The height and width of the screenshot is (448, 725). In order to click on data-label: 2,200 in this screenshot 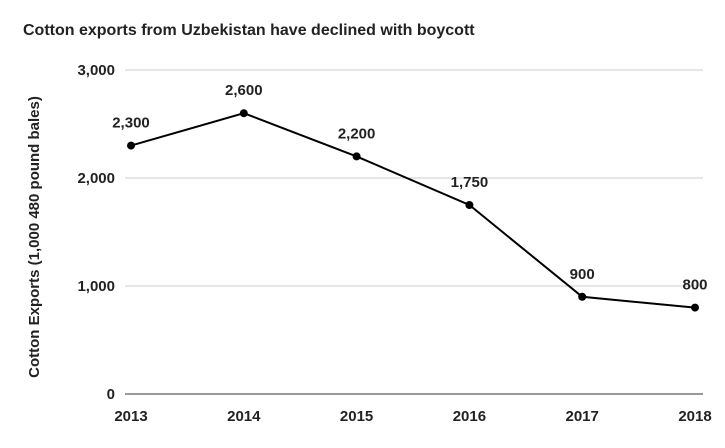, I will do `click(357, 133)`.